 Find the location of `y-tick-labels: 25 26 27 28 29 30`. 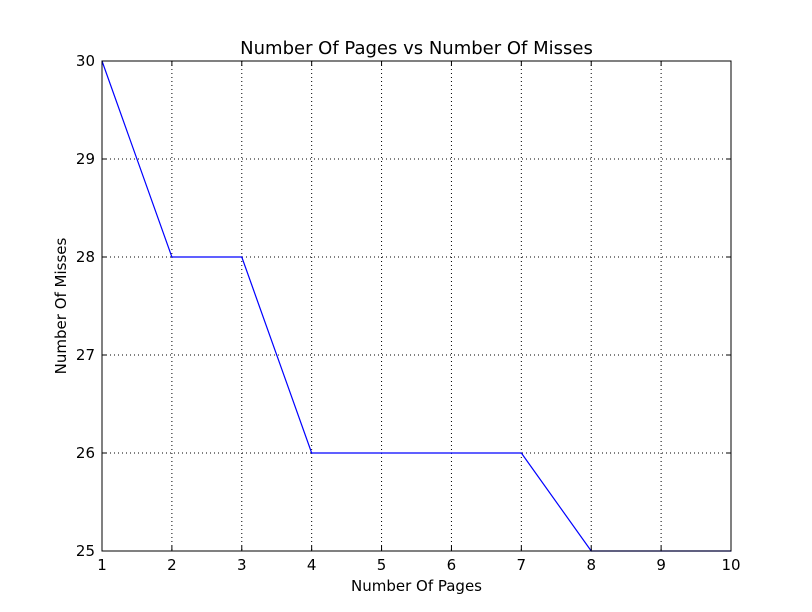

y-tick-labels: 25 26 27 28 29 30 is located at coordinates (85, 306).